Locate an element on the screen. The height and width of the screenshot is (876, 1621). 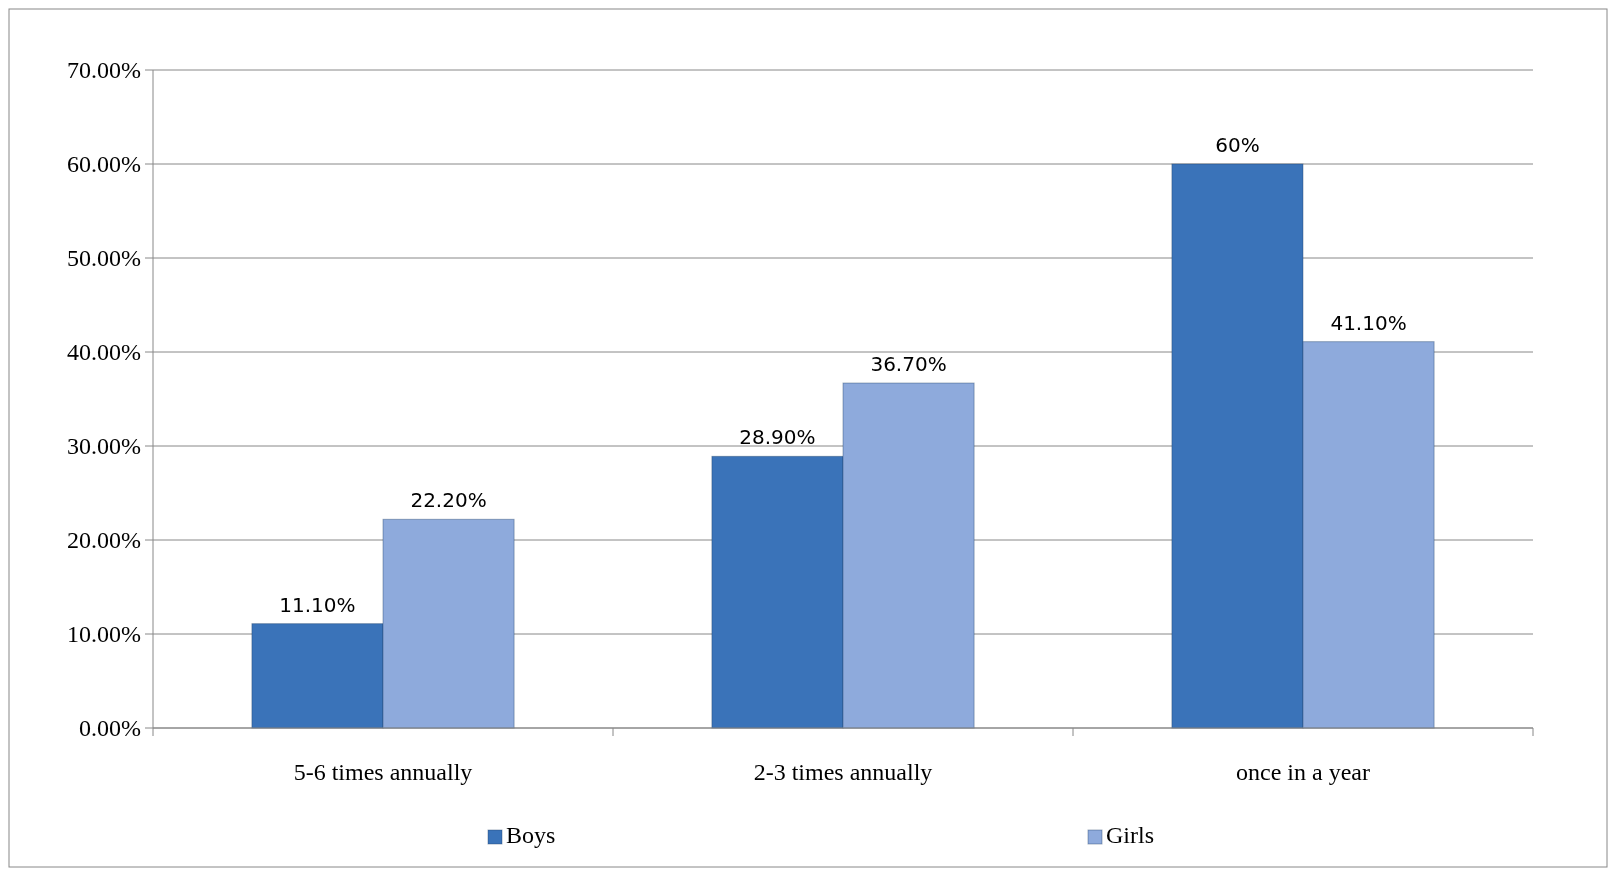
x-tick-label: 2-3 times annually is located at coordinates (843, 772).